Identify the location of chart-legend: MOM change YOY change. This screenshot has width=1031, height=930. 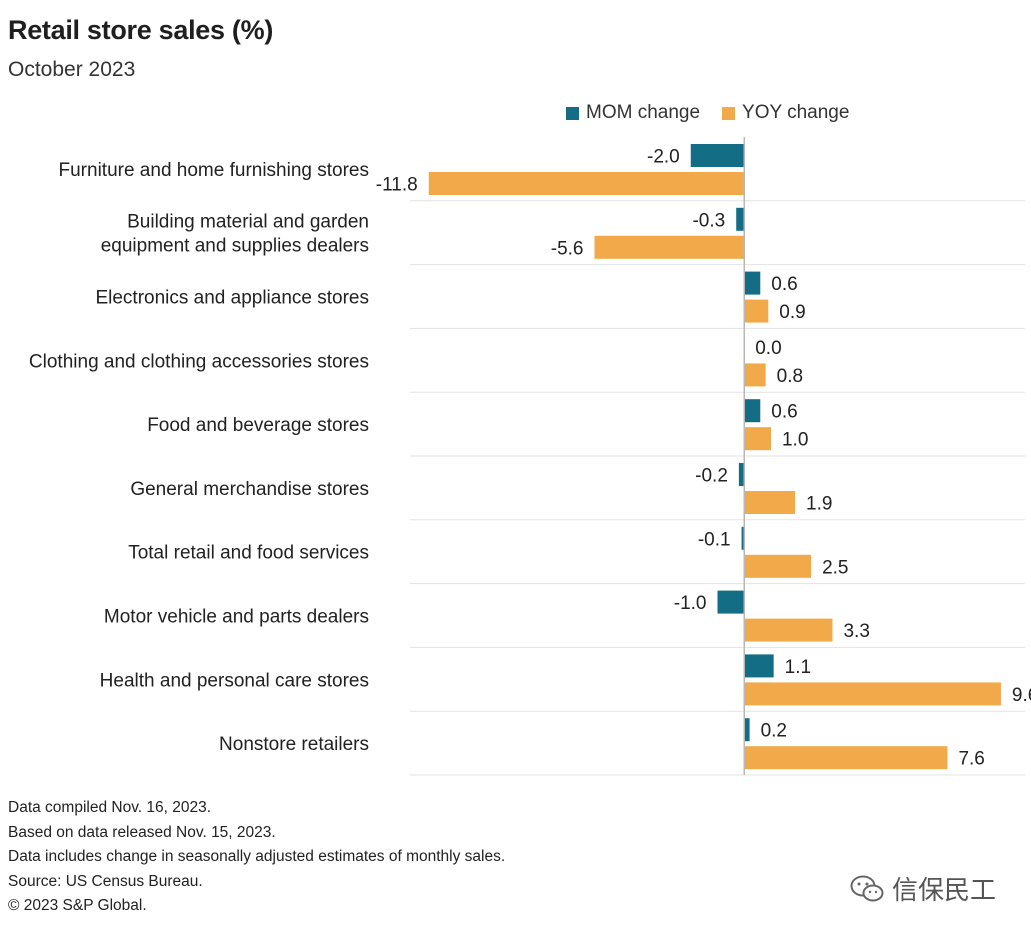
(718, 113).